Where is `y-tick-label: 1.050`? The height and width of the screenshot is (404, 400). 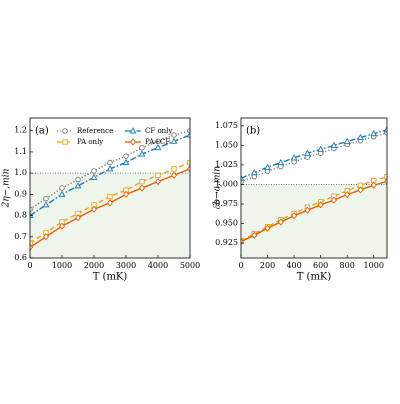
y-tick-label: 1.050 is located at coordinates (226, 144).